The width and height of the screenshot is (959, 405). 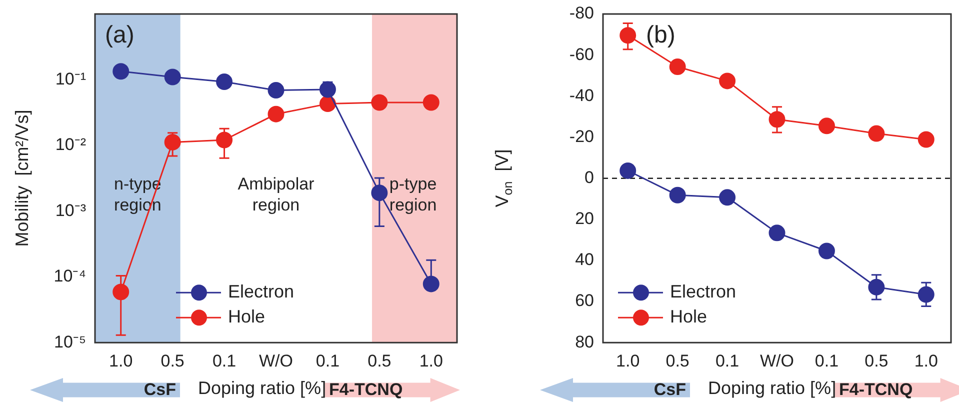 I want to click on annotation: p-type region, so click(x=413, y=194).